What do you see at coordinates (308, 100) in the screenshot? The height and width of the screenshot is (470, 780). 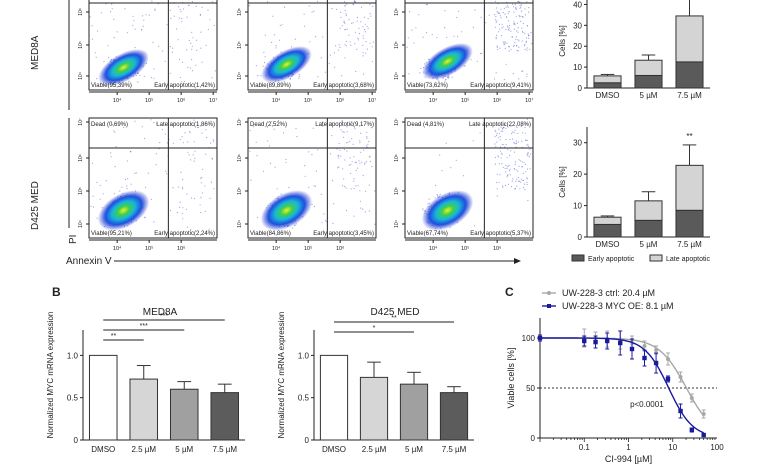 I see `x-tick-label: 10⁵` at bounding box center [308, 100].